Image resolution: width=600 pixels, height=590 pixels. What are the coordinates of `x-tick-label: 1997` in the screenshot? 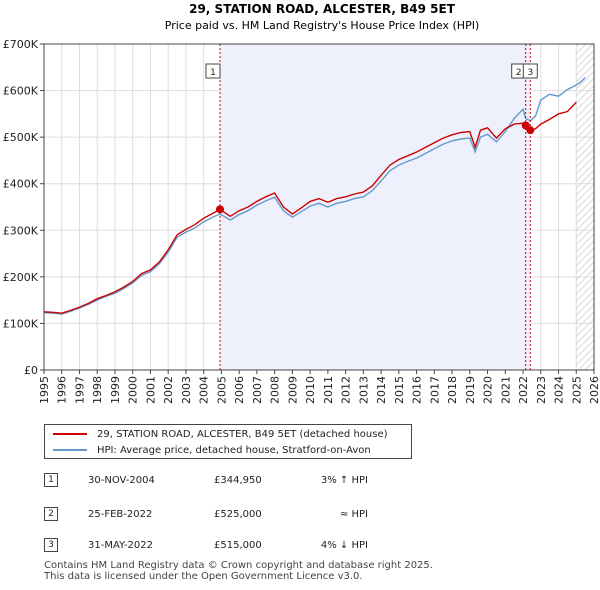 It's located at (79, 390).